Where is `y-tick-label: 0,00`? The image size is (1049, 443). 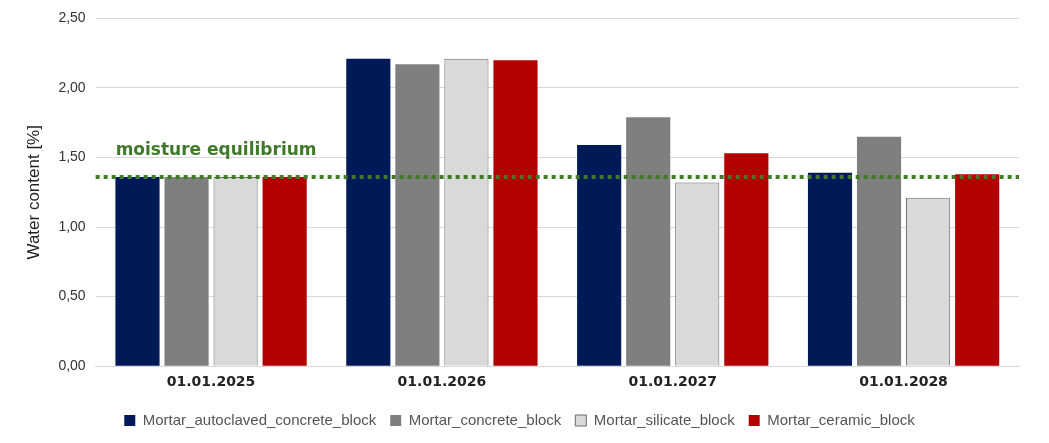 y-tick-label: 0,00 is located at coordinates (72, 365).